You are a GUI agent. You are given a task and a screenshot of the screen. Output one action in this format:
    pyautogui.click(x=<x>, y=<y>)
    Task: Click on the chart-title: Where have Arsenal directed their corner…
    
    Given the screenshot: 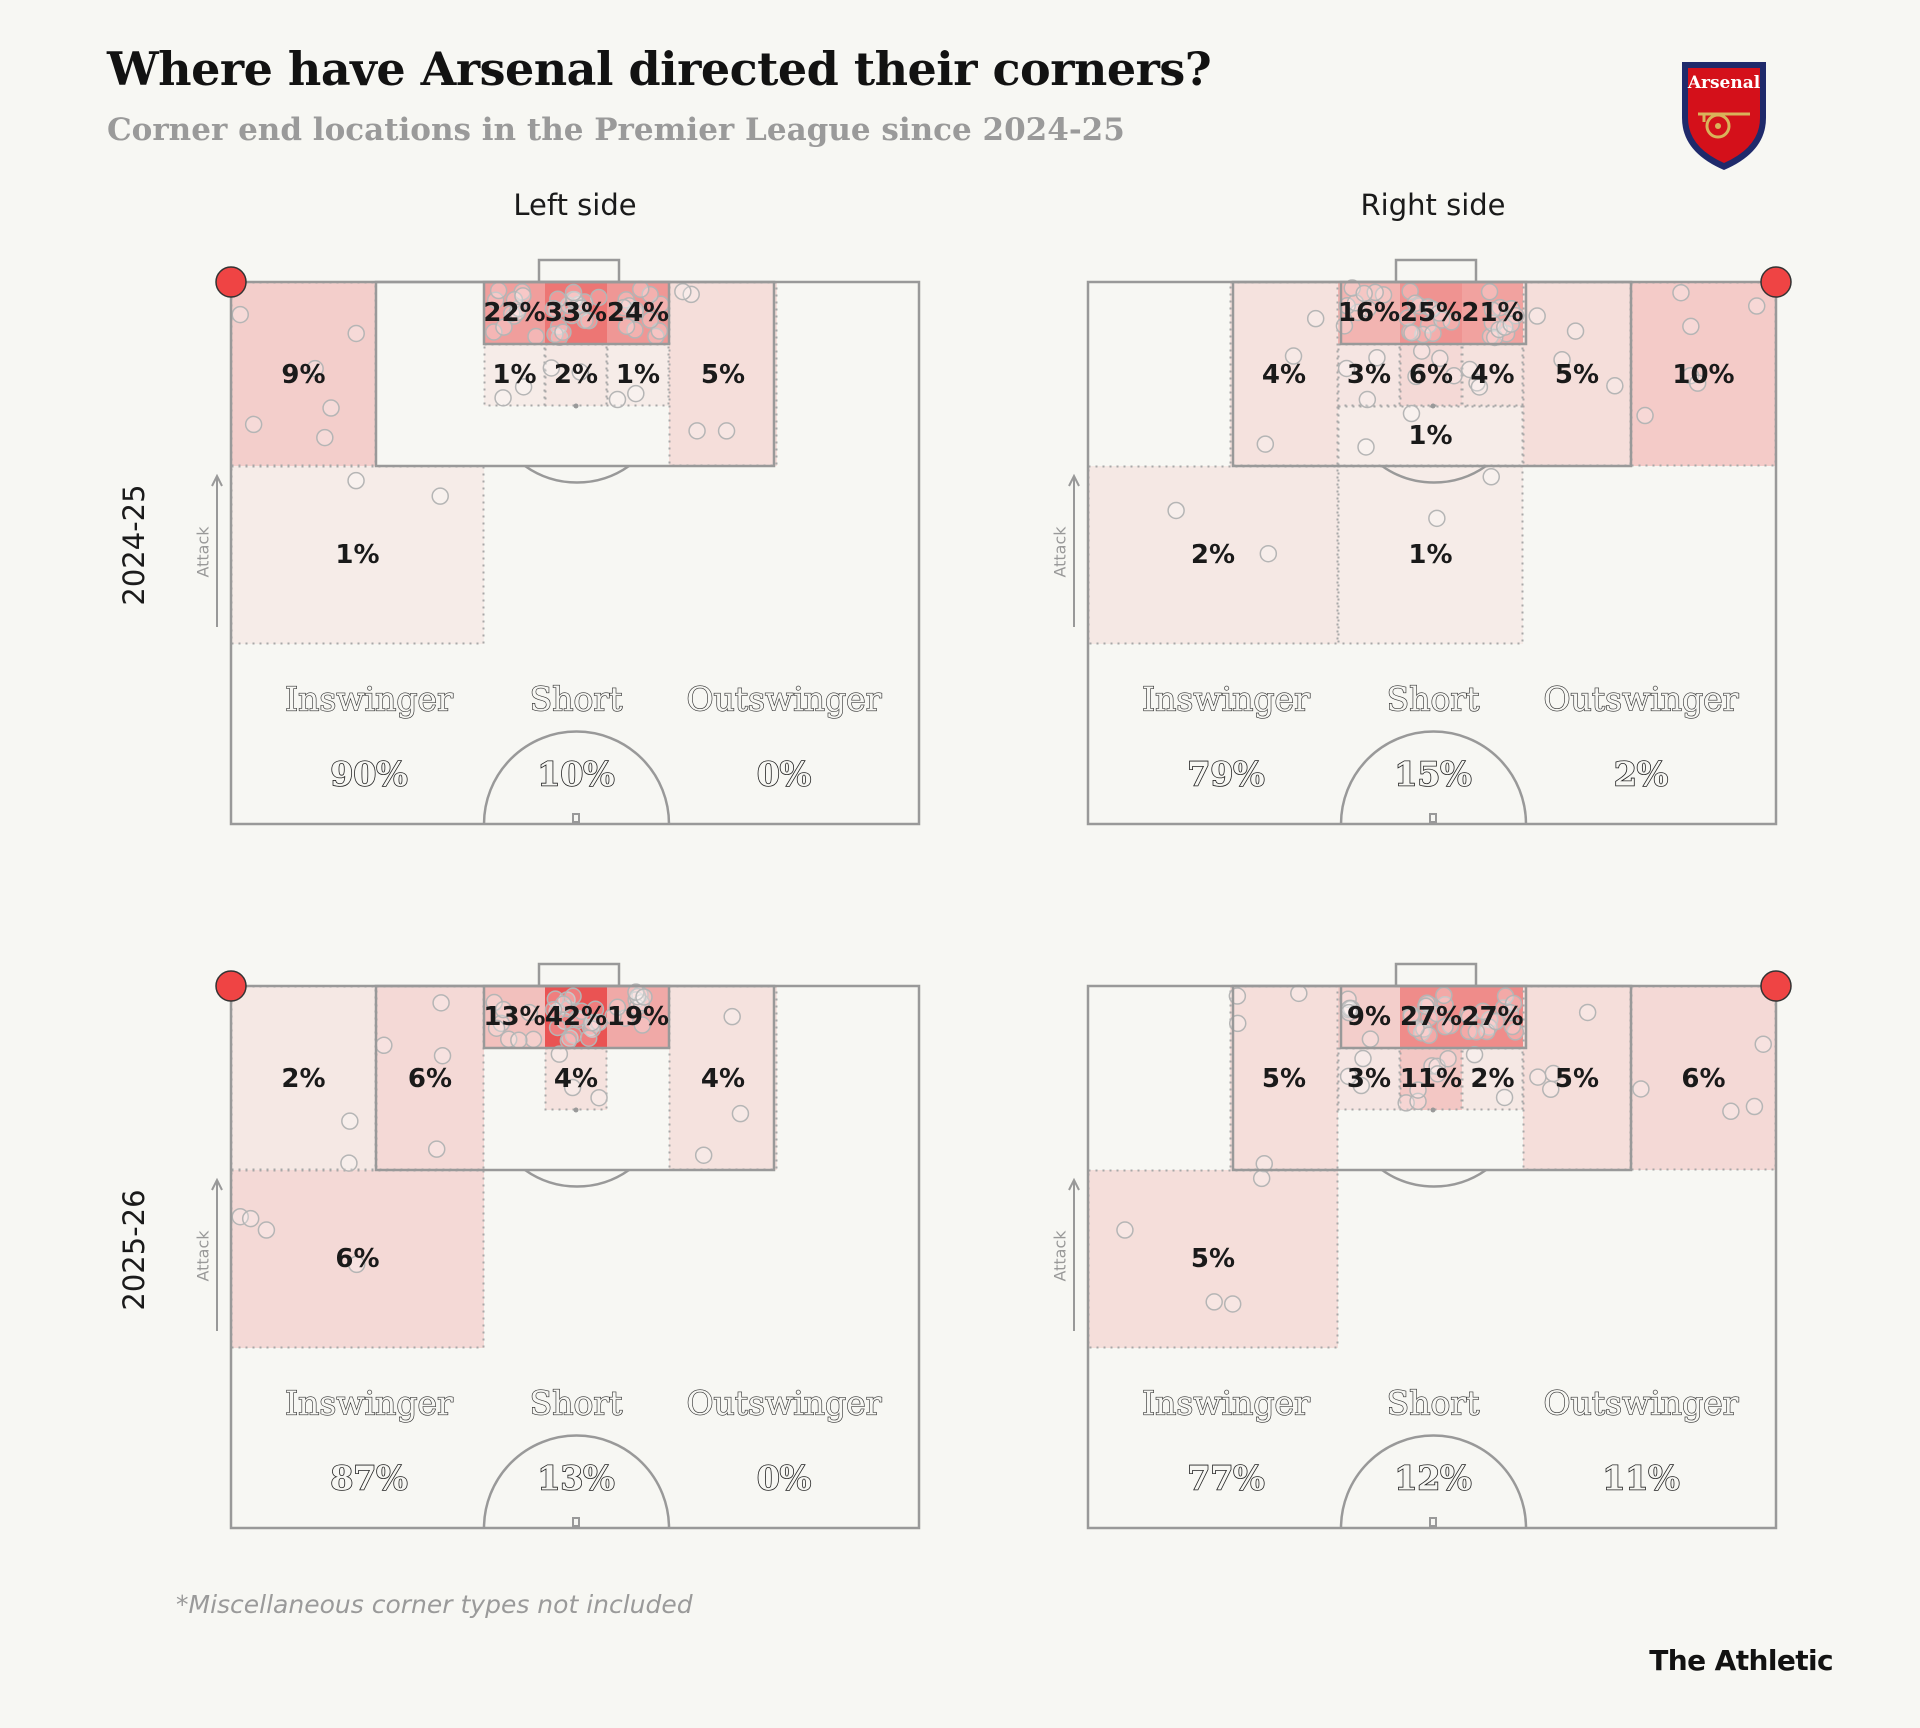 What is the action you would take?
    pyautogui.click(x=659, y=69)
    